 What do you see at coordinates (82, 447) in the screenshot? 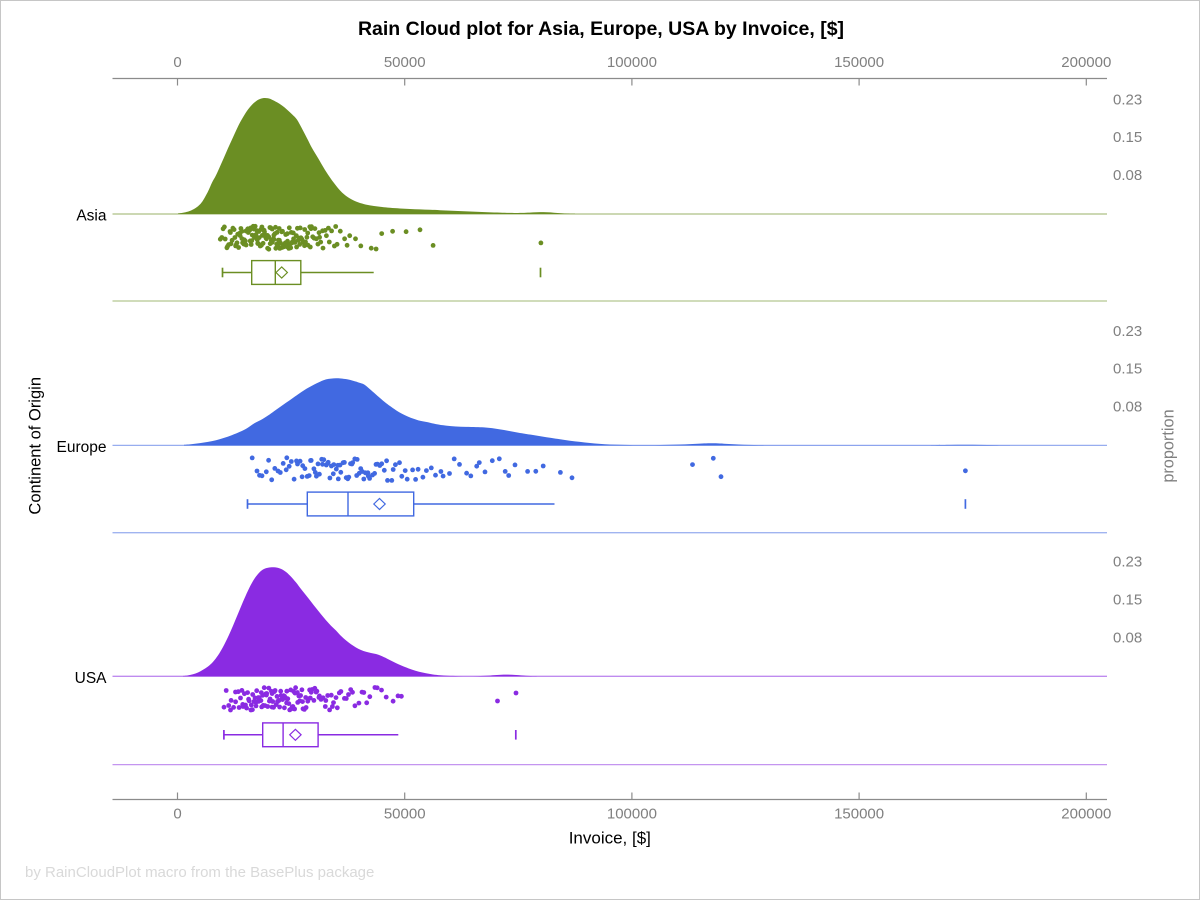
I see `svg-text: Europe` at bounding box center [82, 447].